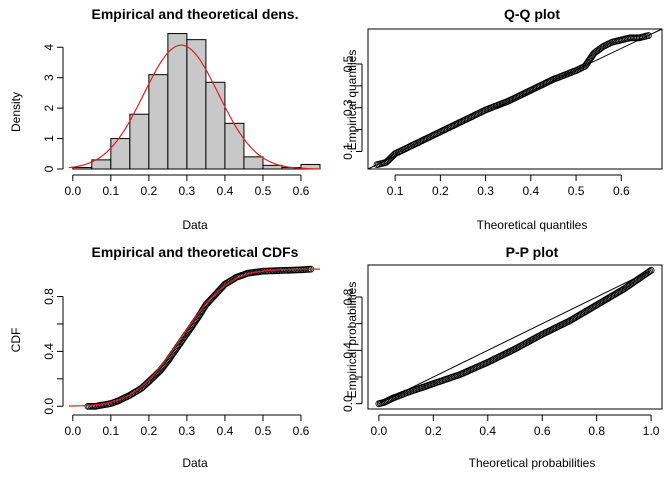 Image resolution: width=672 pixels, height=480 pixels. I want to click on reference-line, so click(515, 337).